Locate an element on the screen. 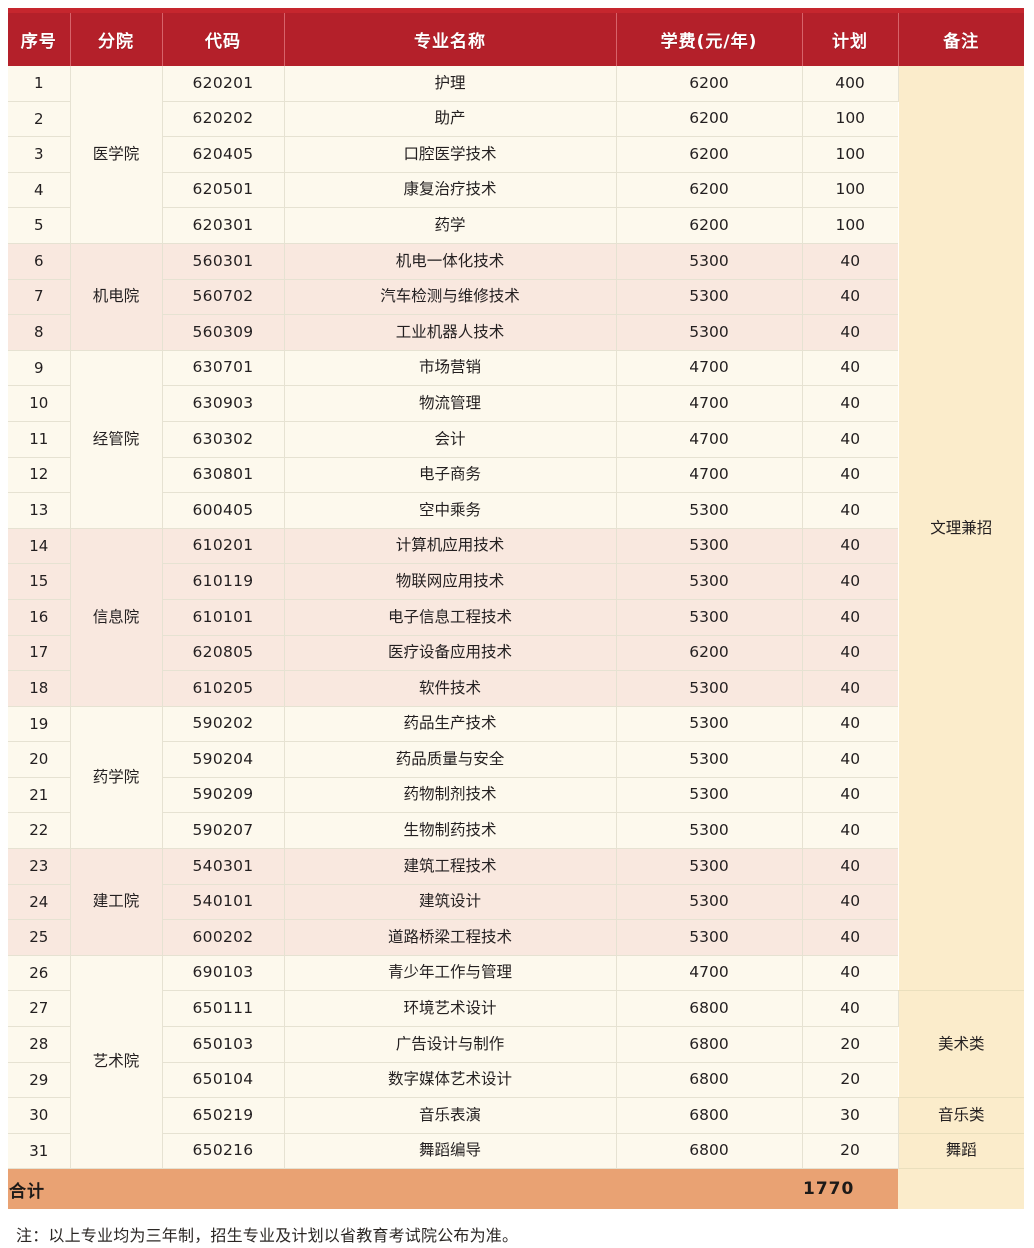 This screenshot has height=1248, width=1034. cell-code: 620501 is located at coordinates (223, 190).